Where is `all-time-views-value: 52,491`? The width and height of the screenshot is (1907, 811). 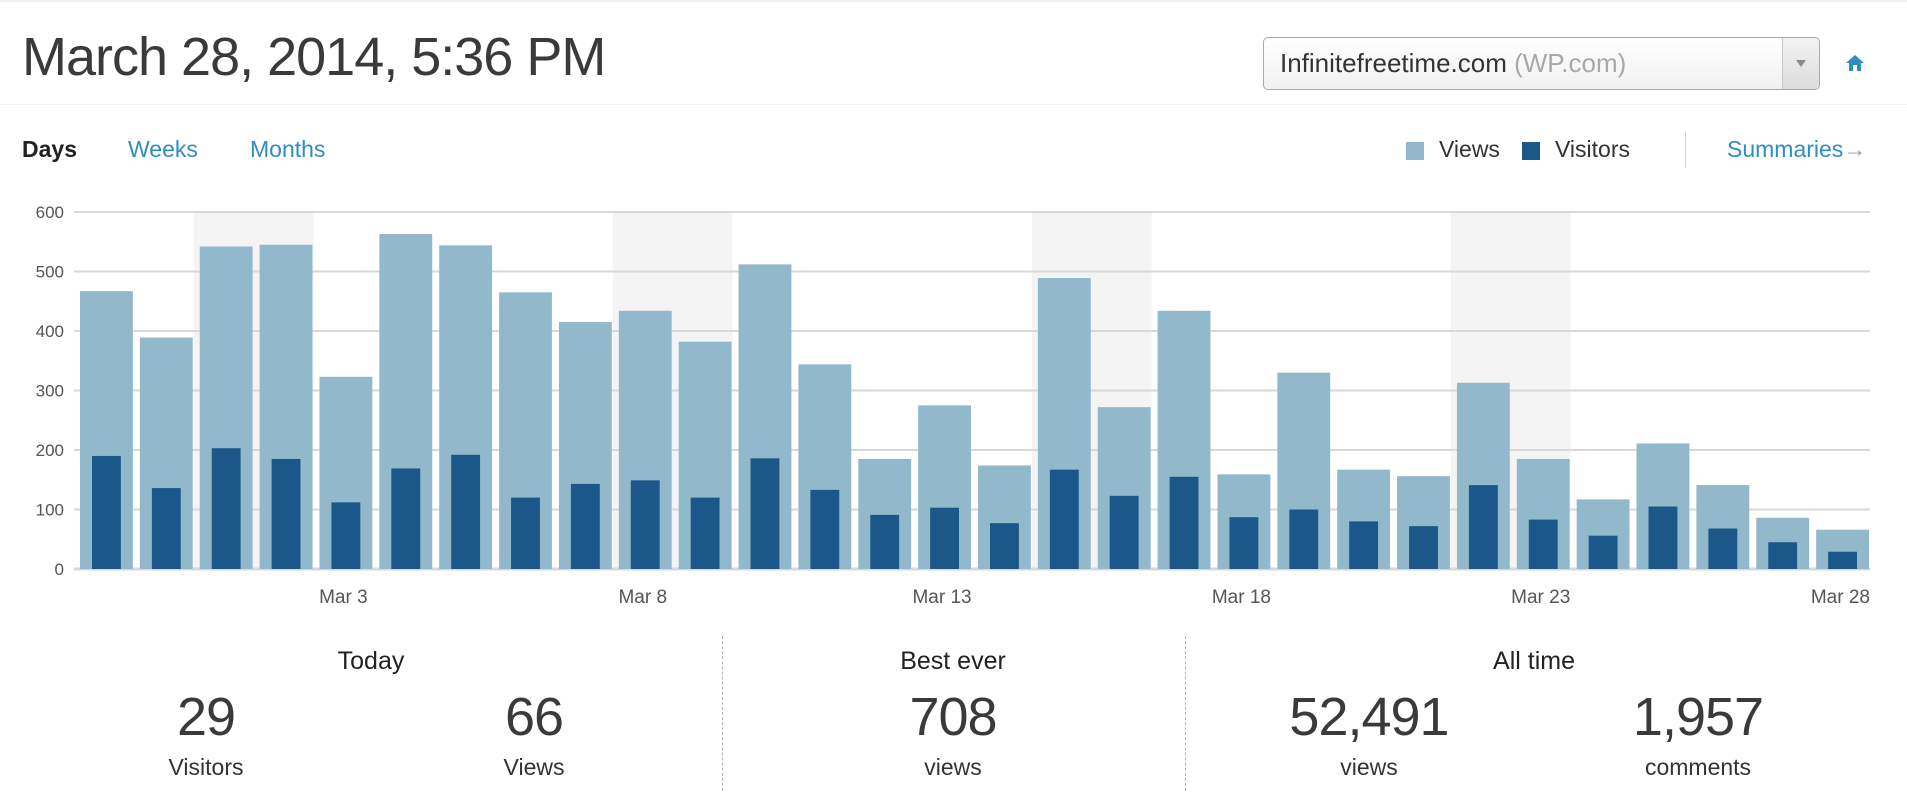
all-time-views-value: 52,491 is located at coordinates (1369, 717).